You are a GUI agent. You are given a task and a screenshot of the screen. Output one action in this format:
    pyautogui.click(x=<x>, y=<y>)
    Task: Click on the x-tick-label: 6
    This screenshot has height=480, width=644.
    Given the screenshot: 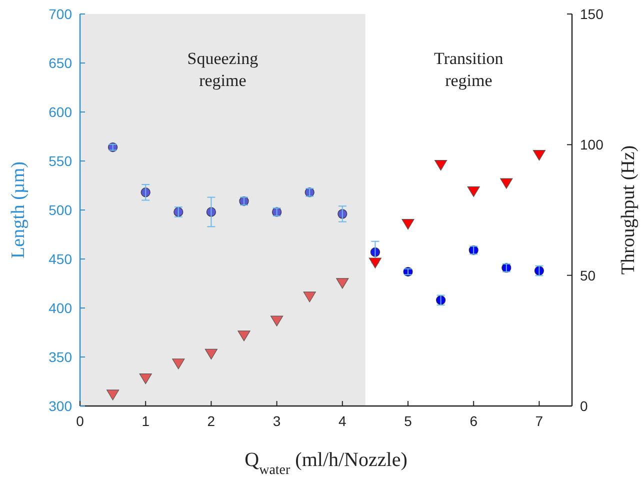 What is the action you would take?
    pyautogui.click(x=474, y=421)
    